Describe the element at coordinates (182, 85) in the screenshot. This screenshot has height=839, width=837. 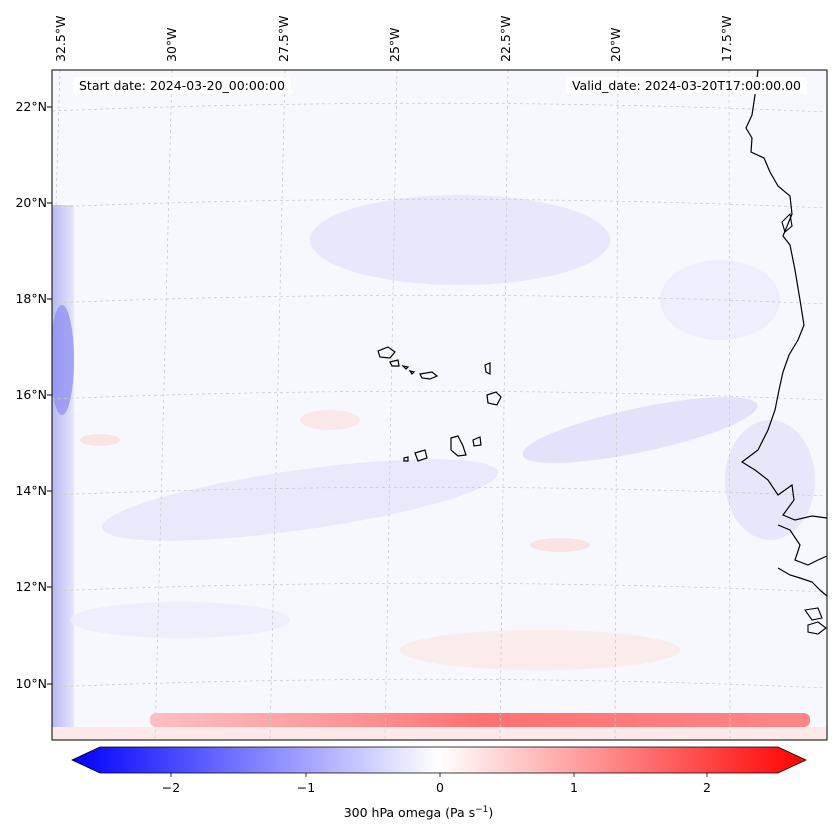
I see `start-date-label: Start date: 2024-03-20_00:00:00` at that location.